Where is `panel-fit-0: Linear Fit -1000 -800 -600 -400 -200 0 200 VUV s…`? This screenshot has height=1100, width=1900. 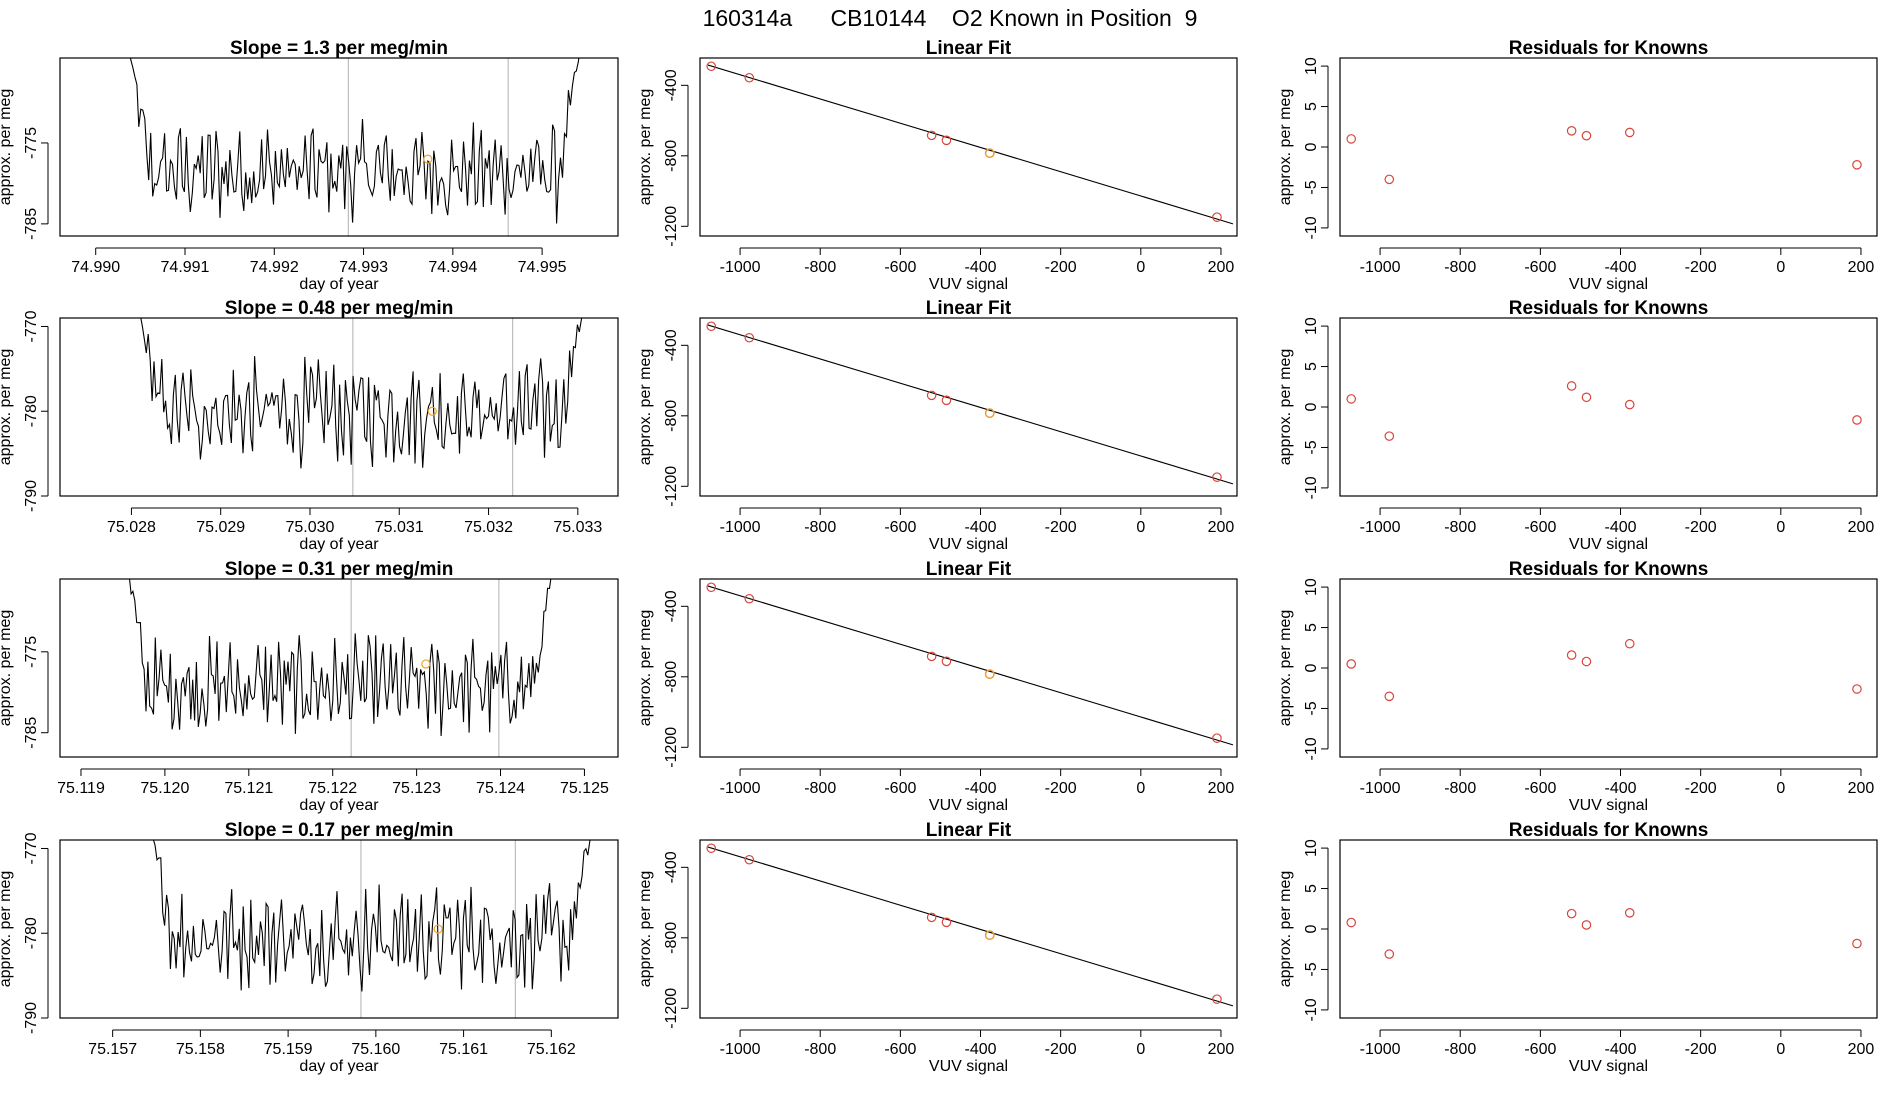 panel-fit-0: Linear Fit -1000 -800 -600 -400 -200 0 200 VUV s… is located at coordinates (937, 165).